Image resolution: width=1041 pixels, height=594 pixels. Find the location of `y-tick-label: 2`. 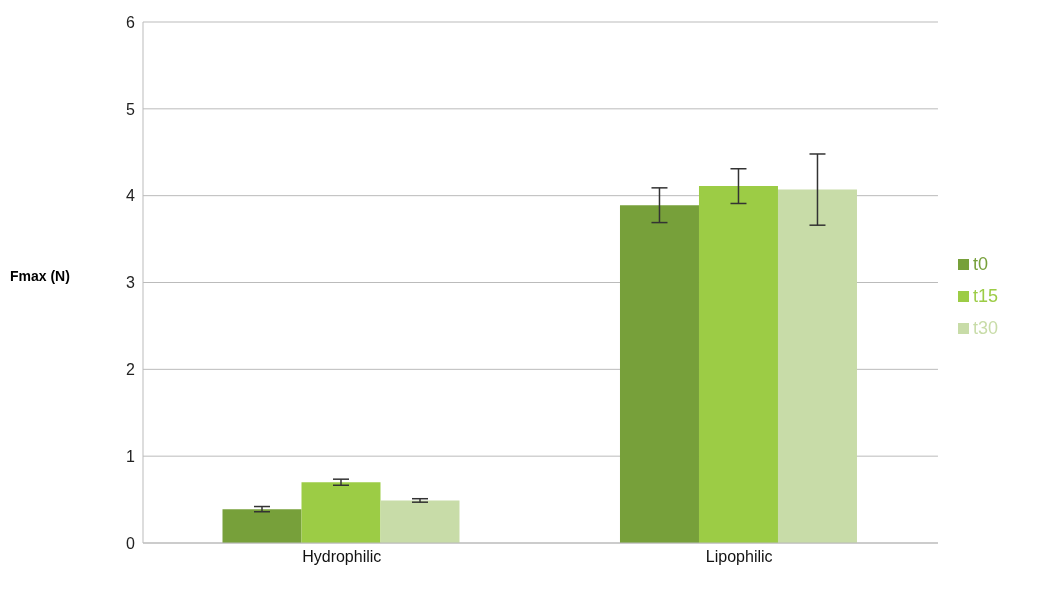

y-tick-label: 2 is located at coordinates (131, 370).